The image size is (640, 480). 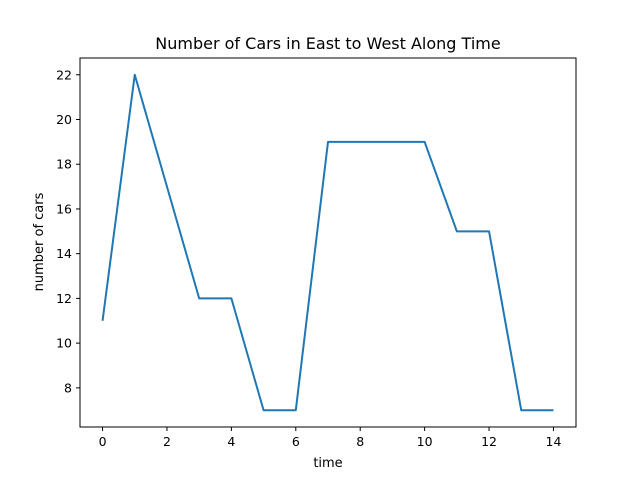 I want to click on x-tick-label: 4, so click(x=231, y=441).